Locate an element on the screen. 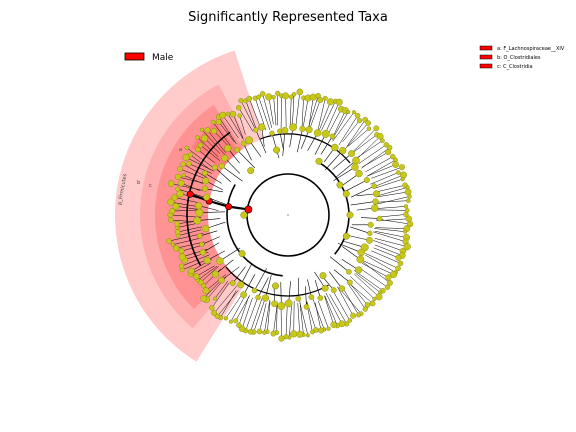 This screenshot has height=432, width=576. class-legend: Male is located at coordinates (149, 57).